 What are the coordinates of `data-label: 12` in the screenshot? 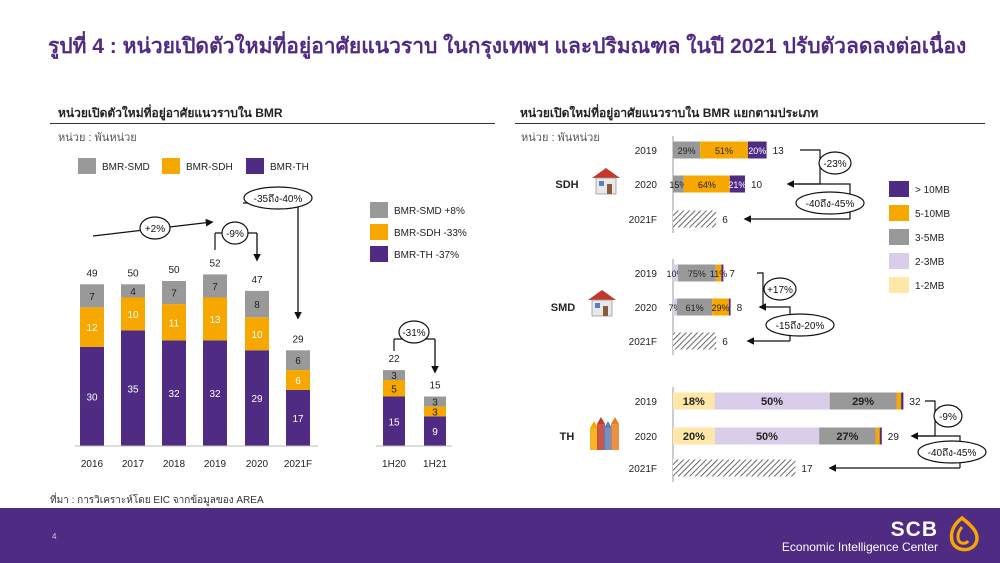 It's located at (92, 328).